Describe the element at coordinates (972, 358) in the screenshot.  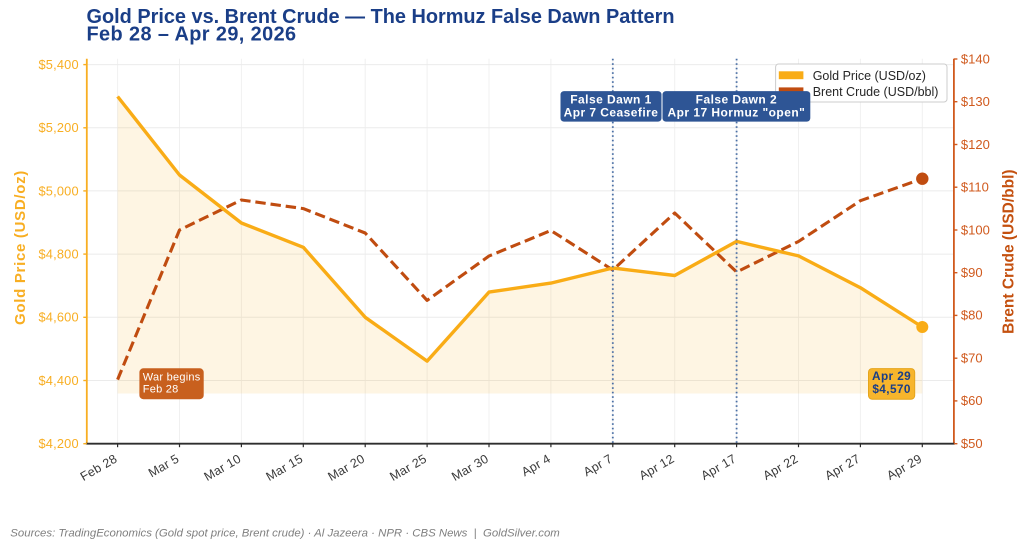
I see `svg-text: $70` at that location.